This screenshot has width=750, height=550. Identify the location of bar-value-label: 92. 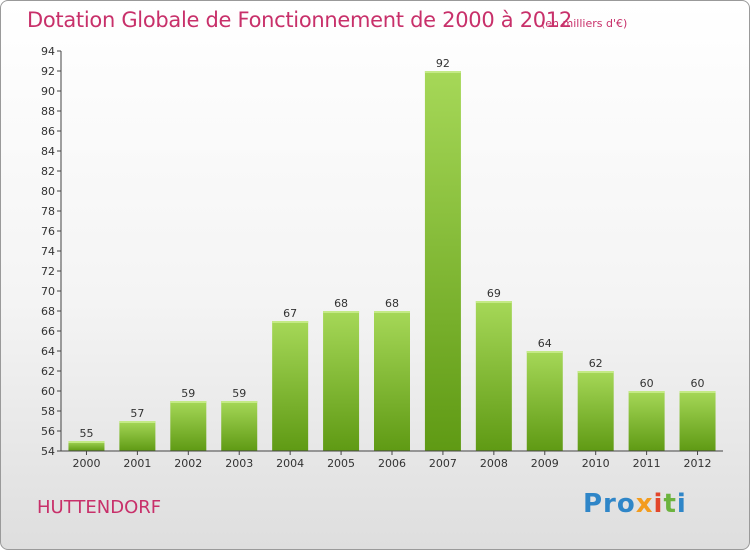
(443, 63).